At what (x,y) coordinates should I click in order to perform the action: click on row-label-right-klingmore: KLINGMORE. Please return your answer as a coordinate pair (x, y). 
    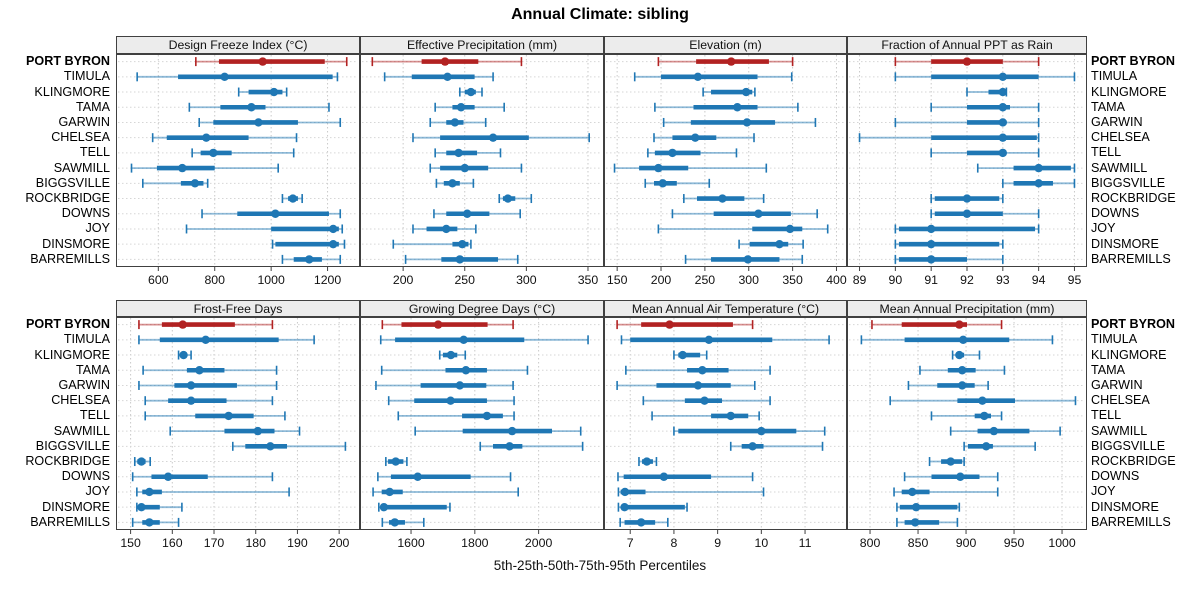
    Looking at the image, I should click on (1129, 354).